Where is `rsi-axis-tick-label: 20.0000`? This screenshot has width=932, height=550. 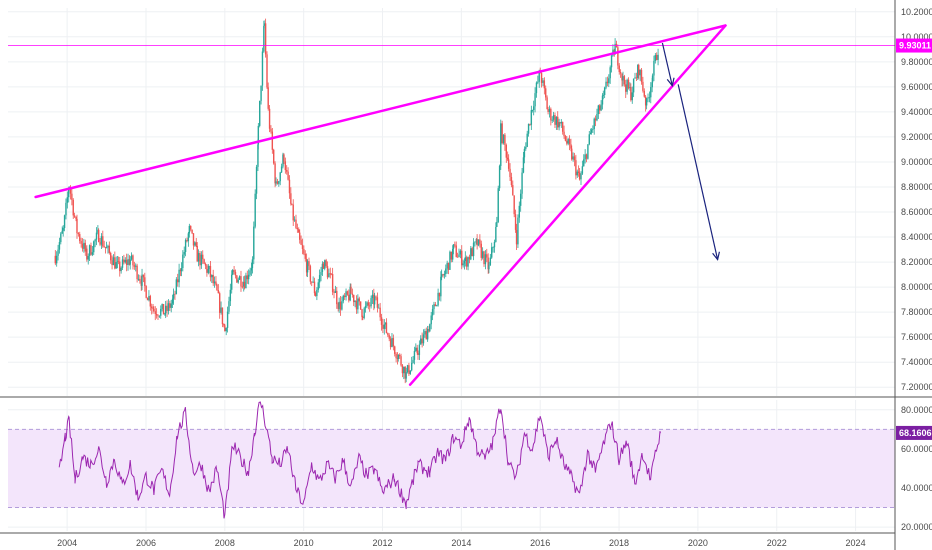
rsi-axis-tick-label: 20.0000 is located at coordinates (916, 527).